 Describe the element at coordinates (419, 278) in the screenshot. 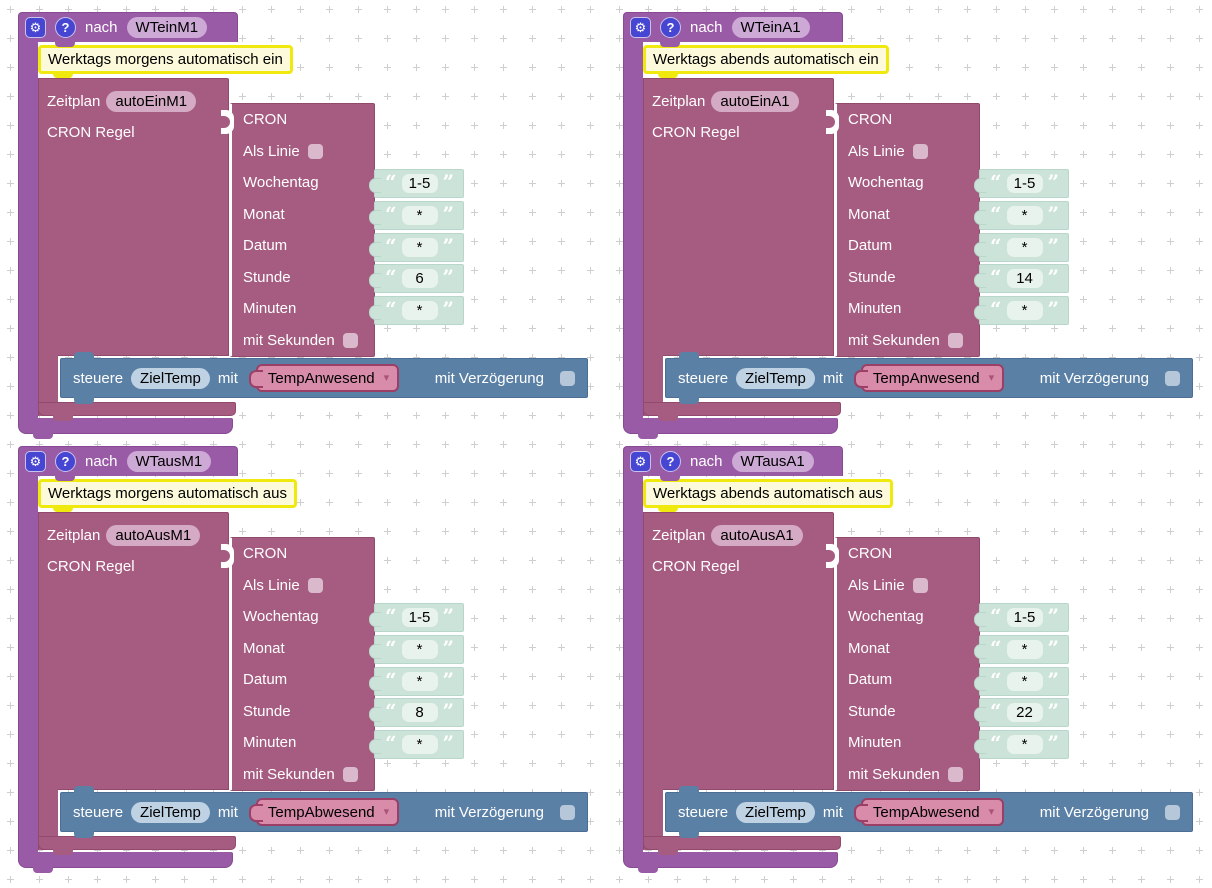

I see `stunde-value-field: 6` at that location.